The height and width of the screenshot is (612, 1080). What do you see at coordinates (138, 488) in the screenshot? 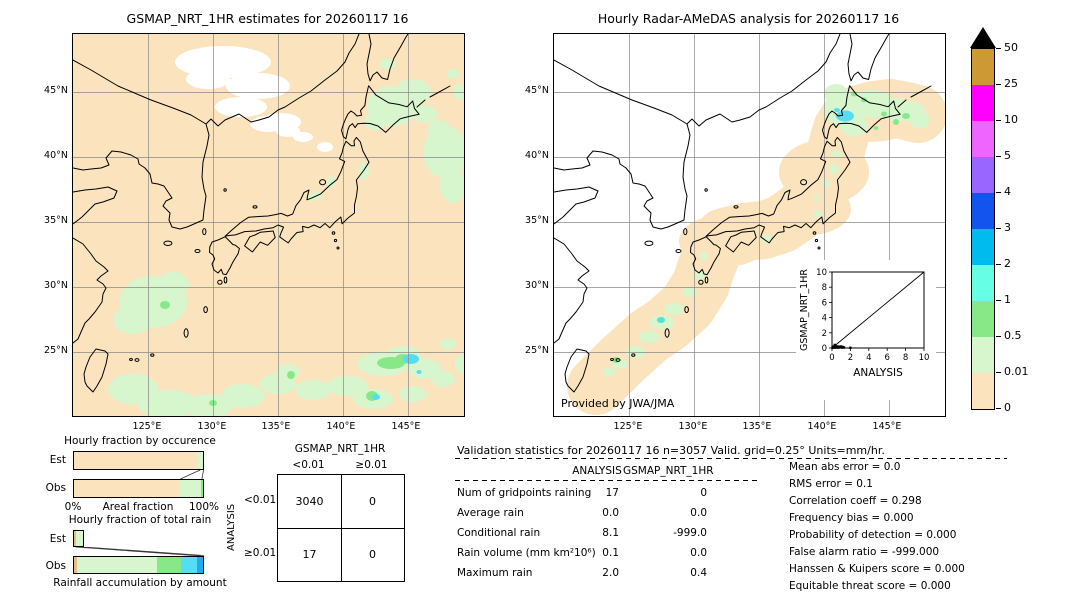
I see `occurrence-obs-bar` at bounding box center [138, 488].